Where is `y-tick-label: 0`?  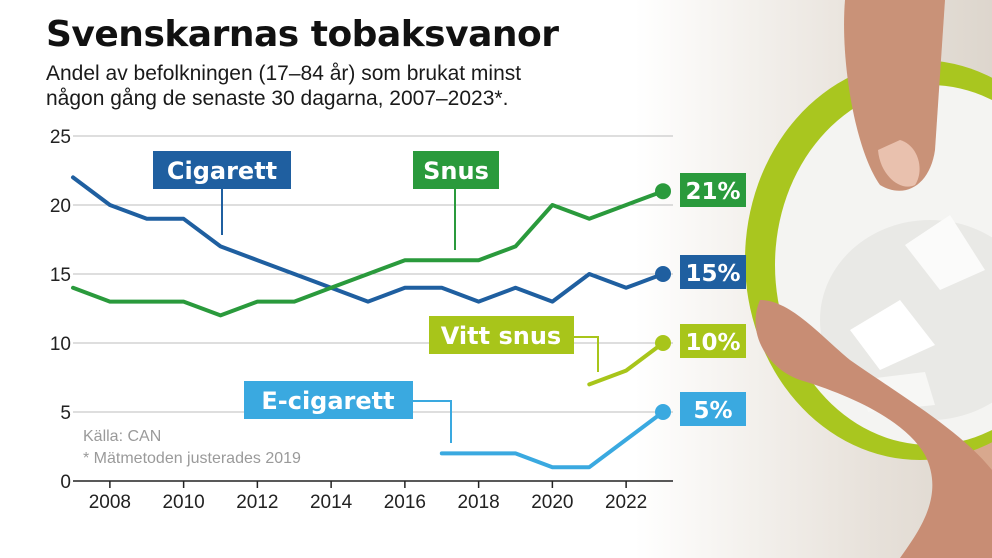 y-tick-label: 0 is located at coordinates (65, 482).